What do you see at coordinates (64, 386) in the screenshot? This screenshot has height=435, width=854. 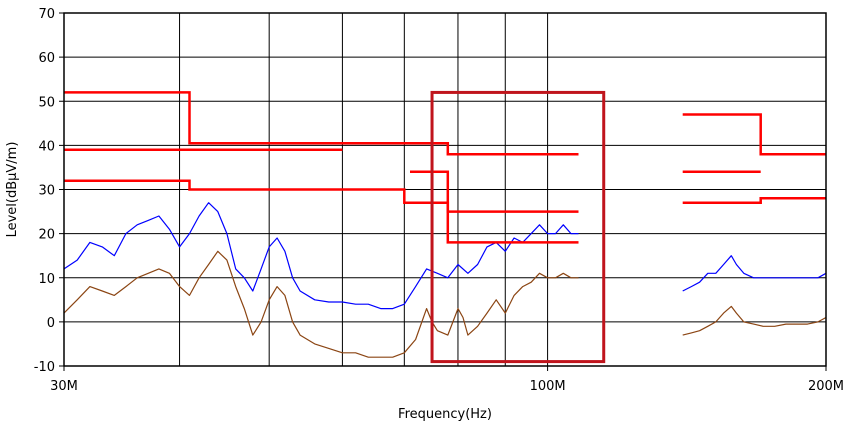 I see `x-tick-label: 30M` at bounding box center [64, 386].